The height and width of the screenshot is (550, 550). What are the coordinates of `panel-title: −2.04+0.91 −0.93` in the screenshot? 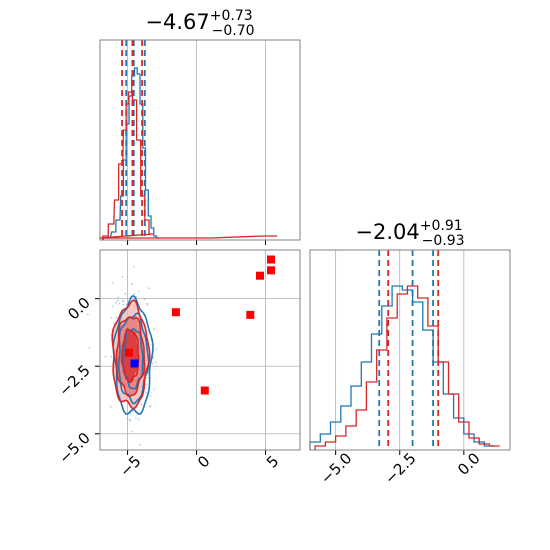 It's located at (409, 233).